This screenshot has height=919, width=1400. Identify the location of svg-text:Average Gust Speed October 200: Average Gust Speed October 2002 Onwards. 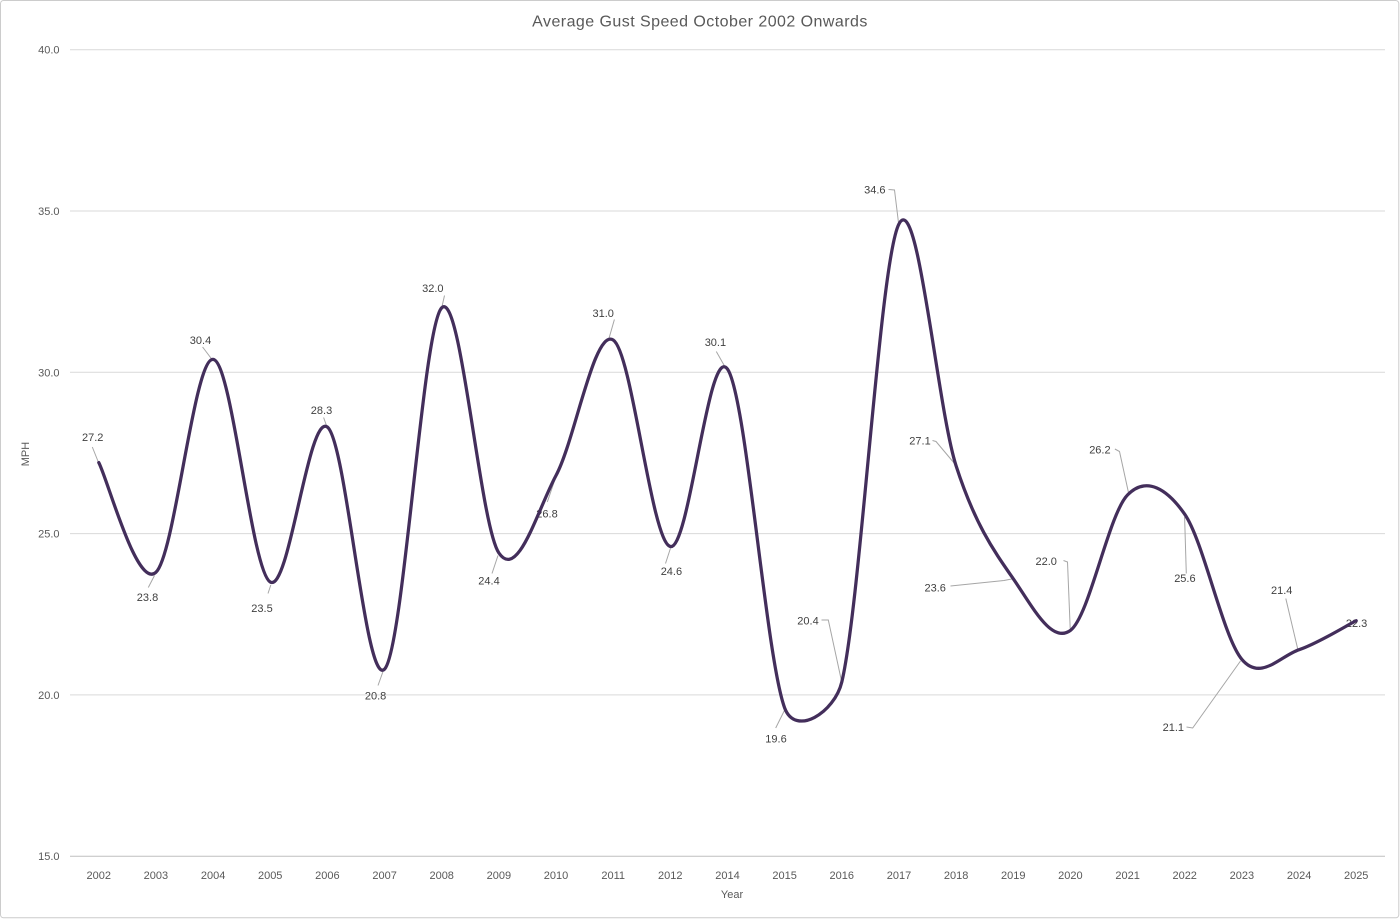
(700, 22).